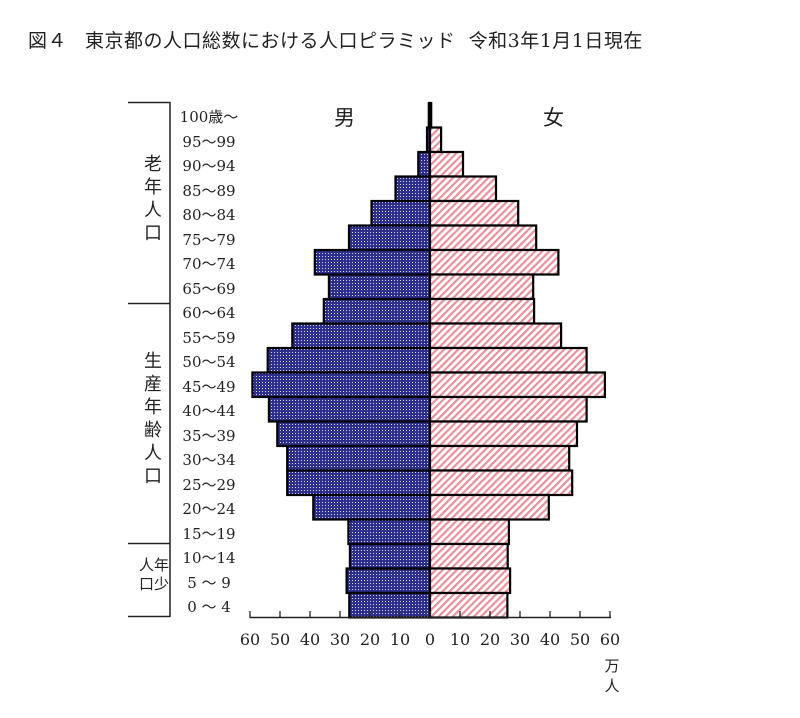 This screenshot has height=718, width=800. What do you see at coordinates (146, 574) in the screenshot?
I see `group-label-young-col1: 人口` at bounding box center [146, 574].